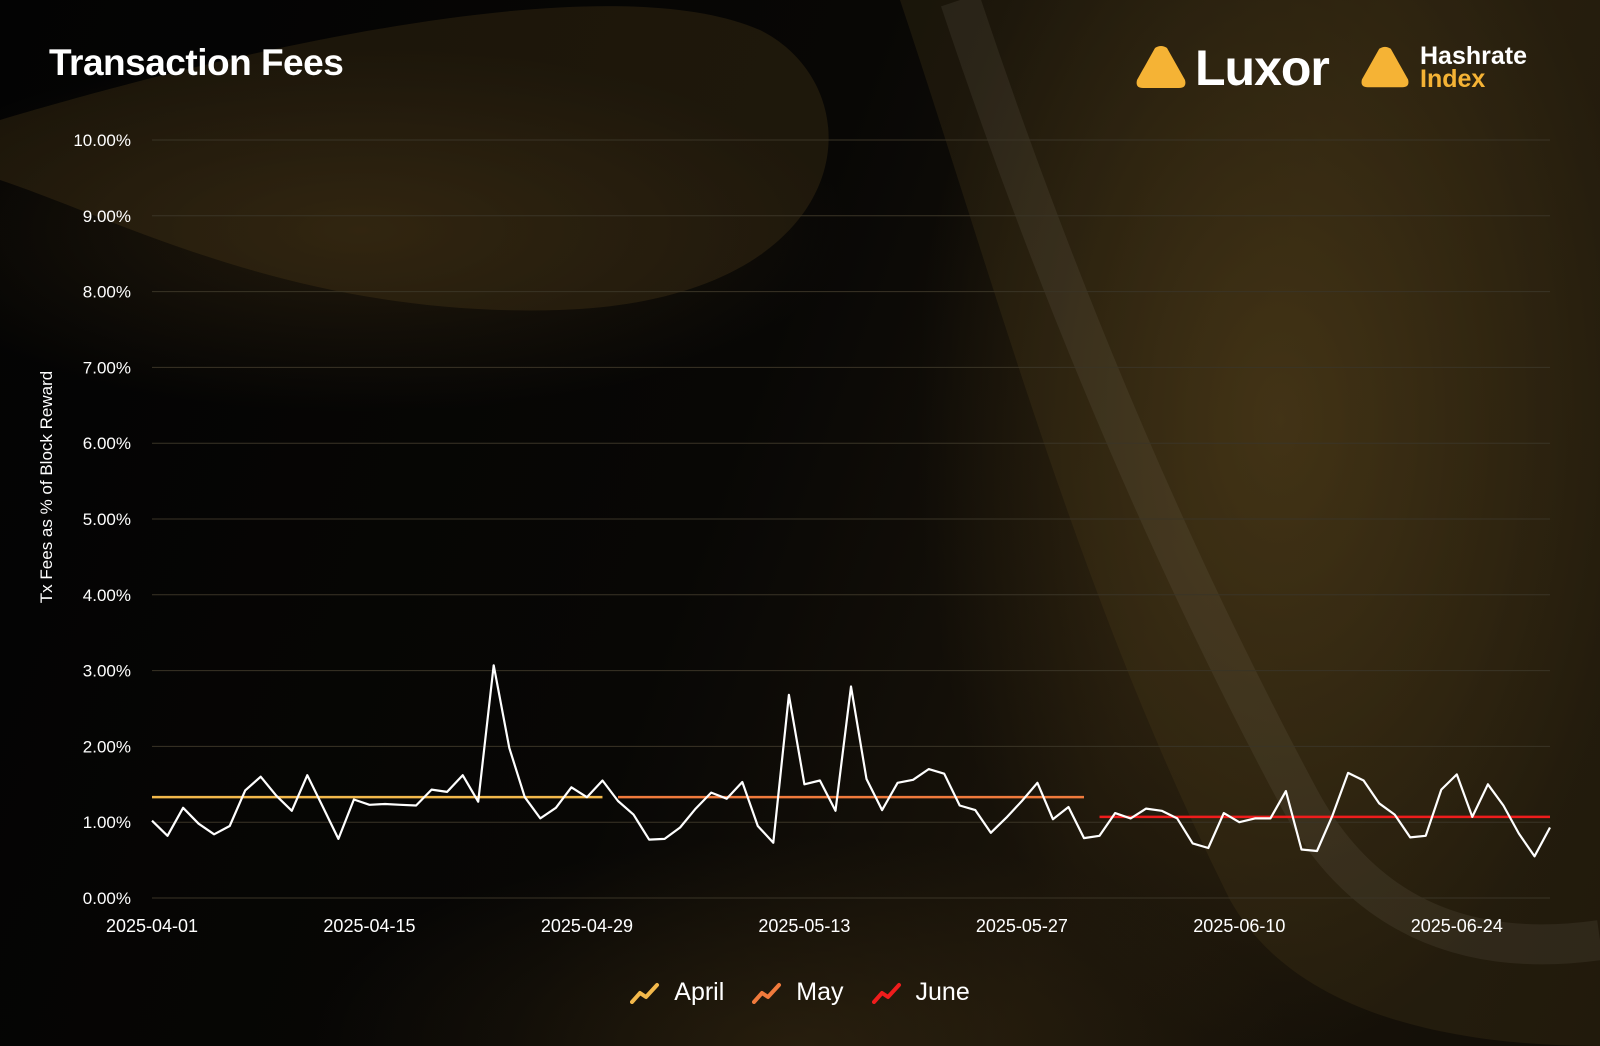 This screenshot has height=1046, width=1600. What do you see at coordinates (1457, 926) in the screenshot?
I see `x-tick-label: 2025-06-24` at bounding box center [1457, 926].